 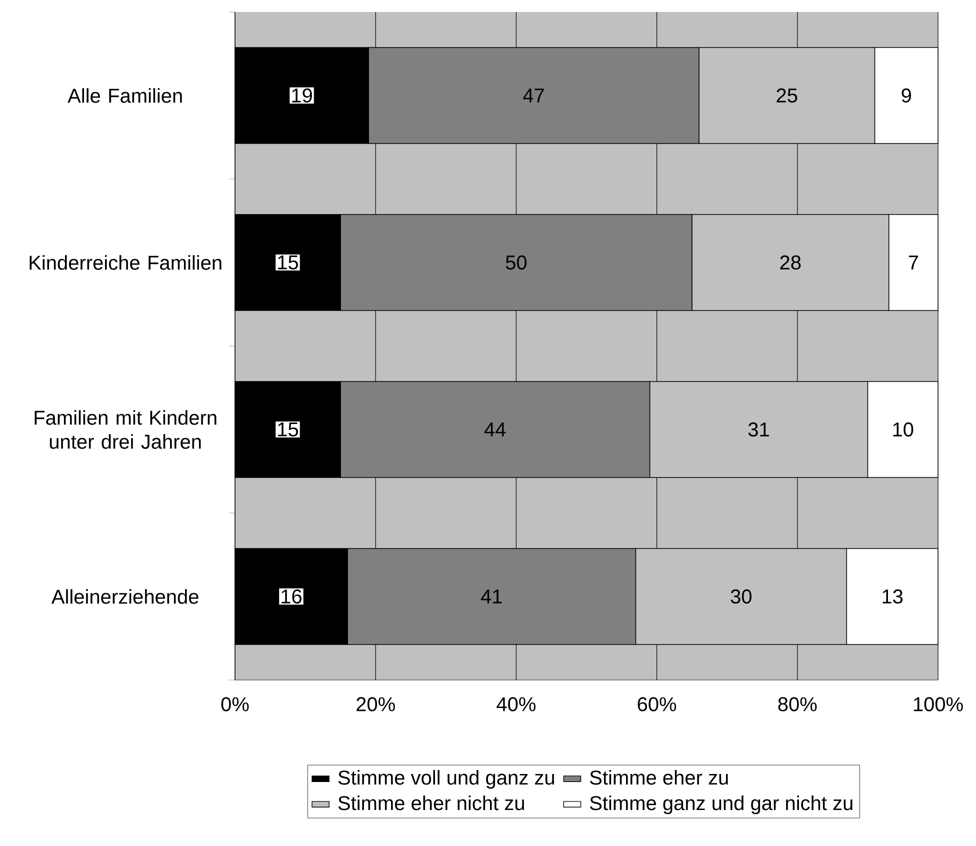 I want to click on y-tick-label: Kinderreiche Familien, so click(x=126, y=262).